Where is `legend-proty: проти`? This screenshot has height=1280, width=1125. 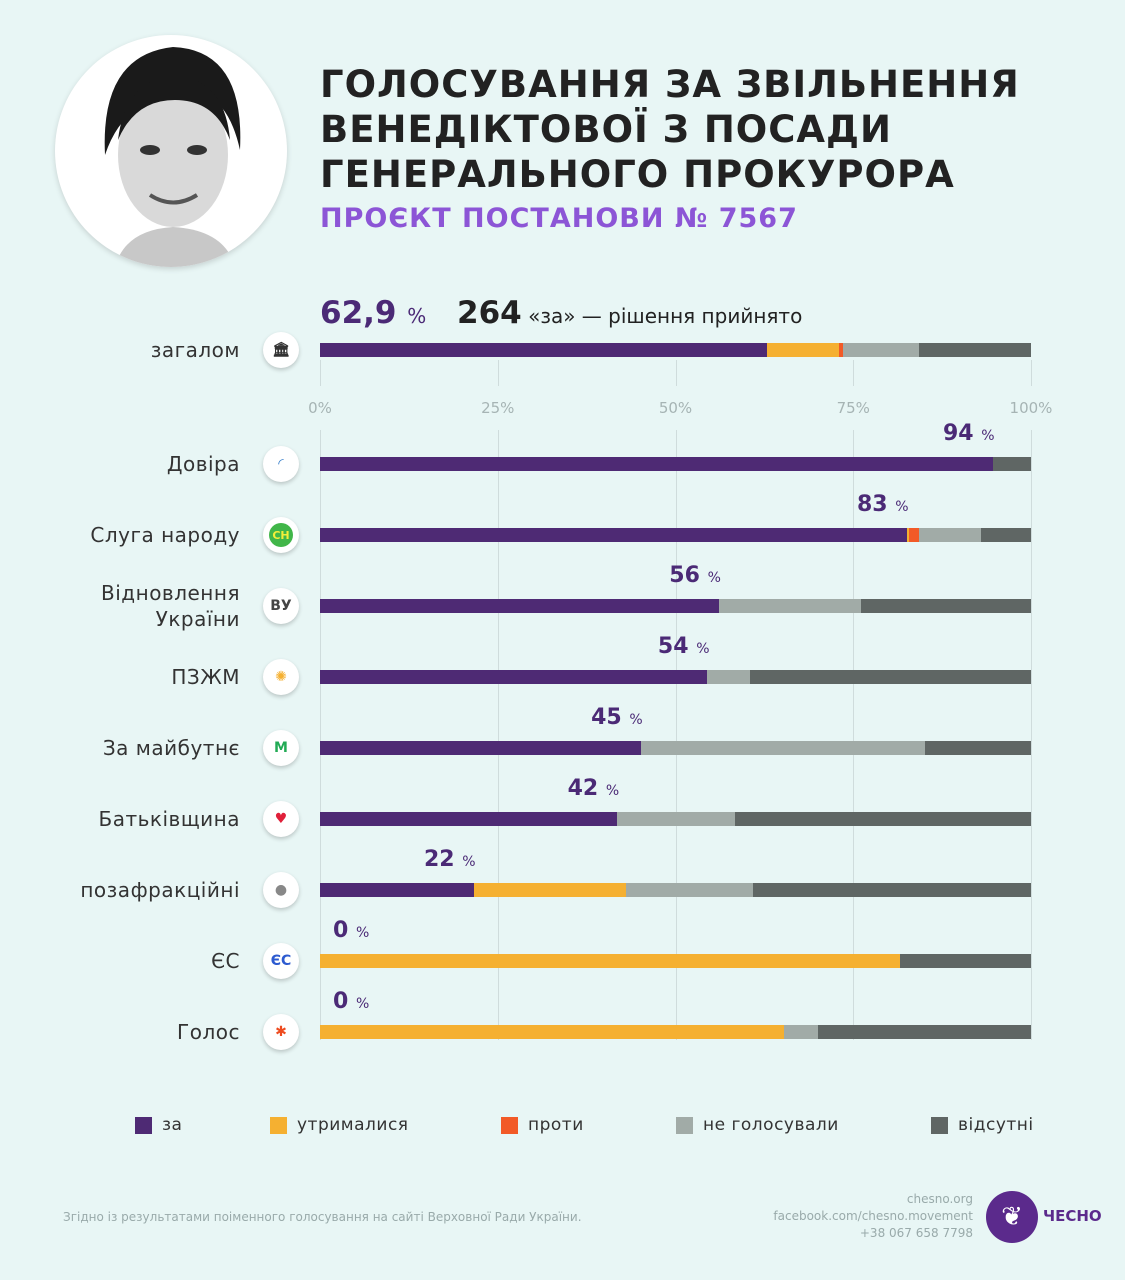
legend-proty: проти is located at coordinates (542, 1125).